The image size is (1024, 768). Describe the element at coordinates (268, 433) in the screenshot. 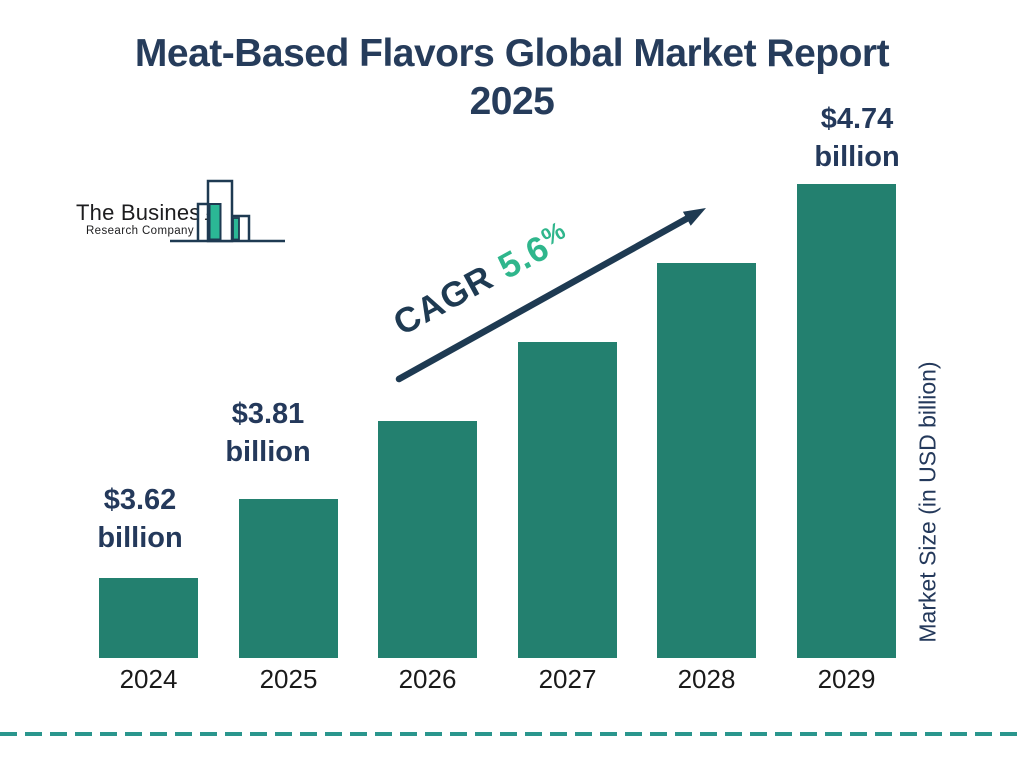

I see `value-label-2025: $3.81 billion` at that location.